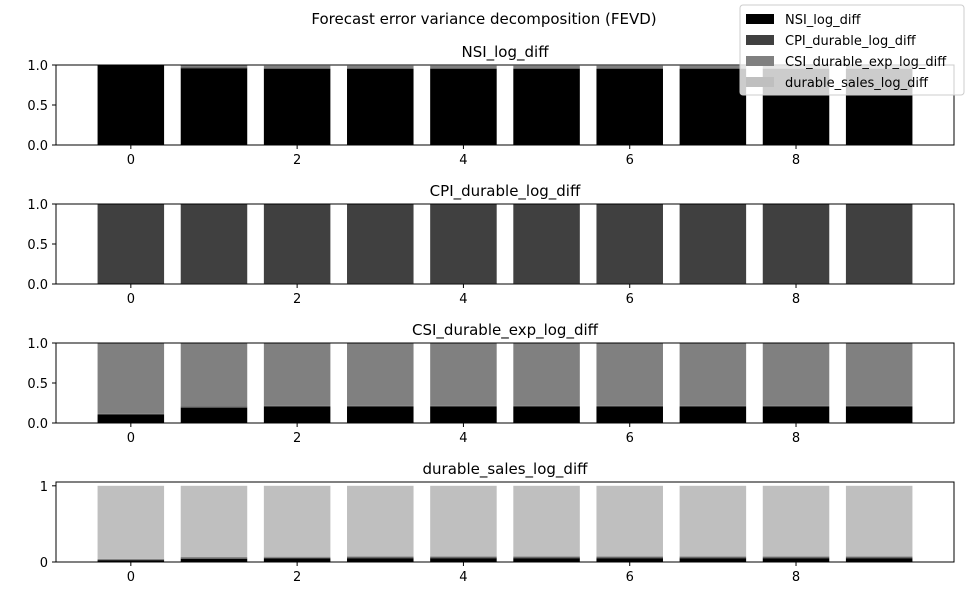 The image size is (969, 600). Describe the element at coordinates (44, 487) in the screenshot. I see `y-tick-label: 1` at that location.